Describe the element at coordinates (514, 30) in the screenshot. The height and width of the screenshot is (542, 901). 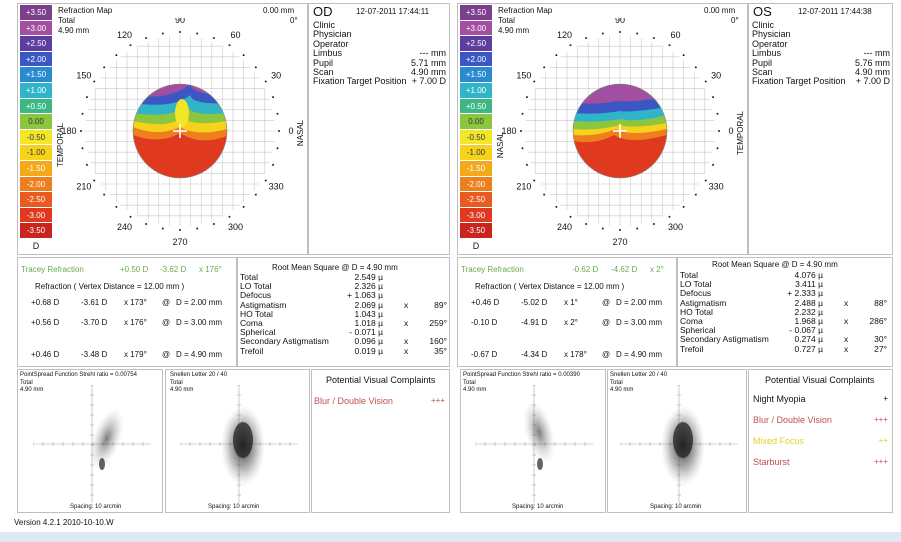
I see `os-map-size: 4.90 mm` at that location.